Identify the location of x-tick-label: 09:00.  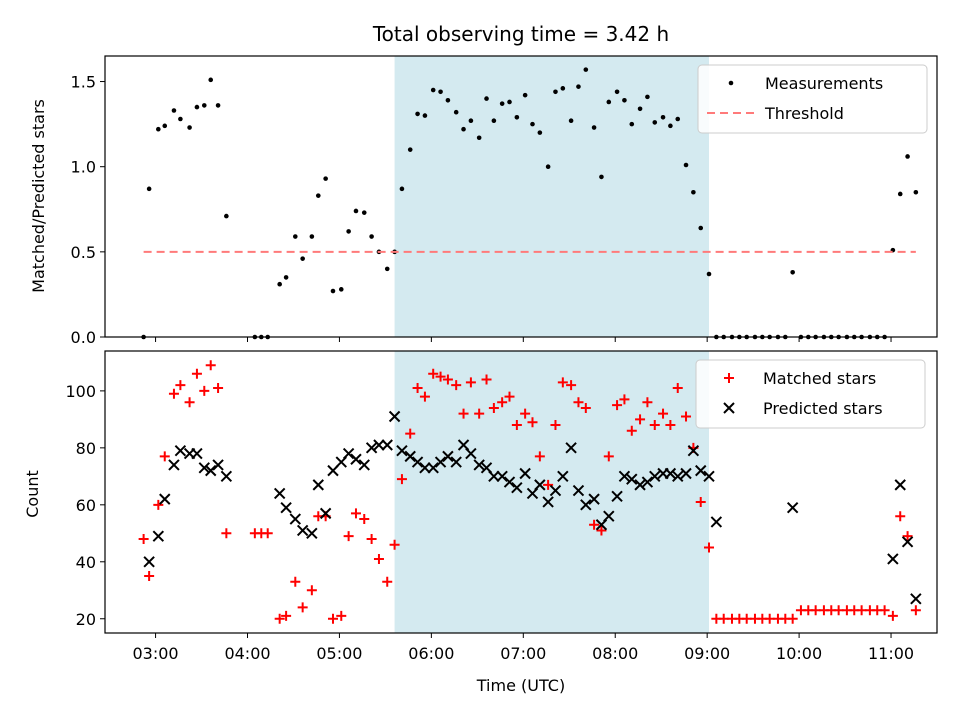
(707, 653).